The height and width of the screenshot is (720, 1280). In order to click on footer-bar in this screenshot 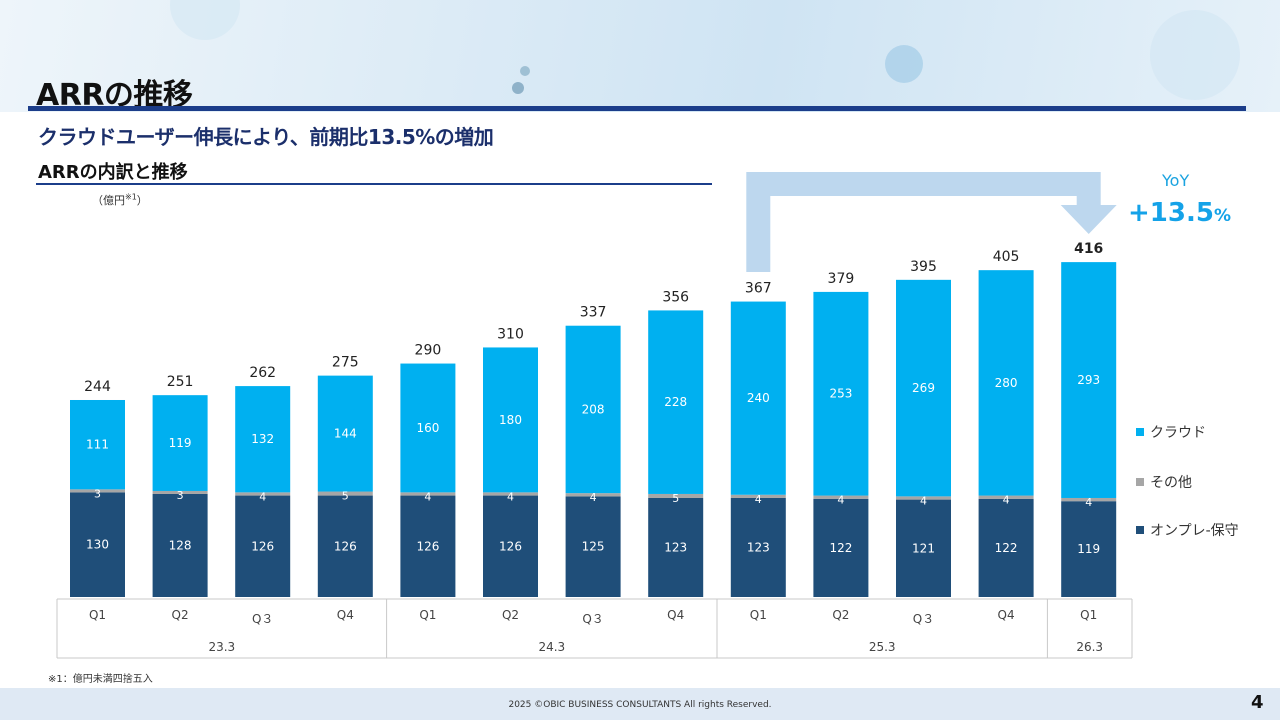, I will do `click(640, 704)`.